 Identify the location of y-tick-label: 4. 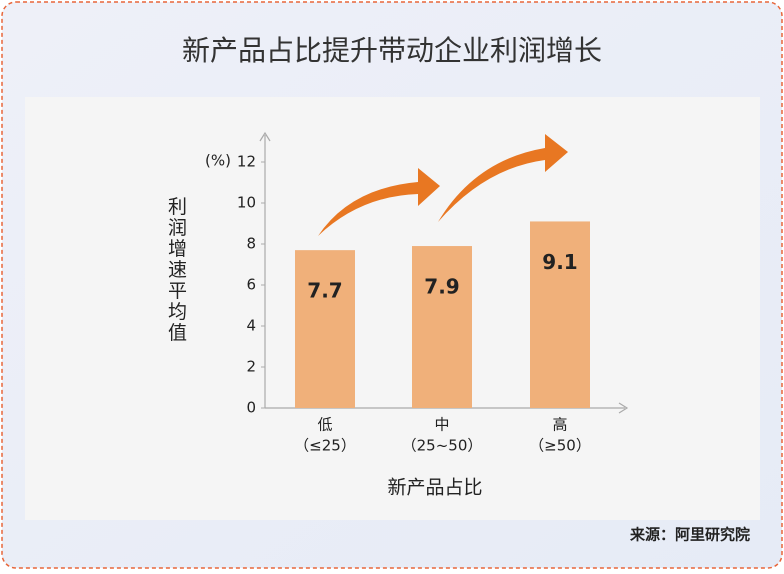
(251, 326).